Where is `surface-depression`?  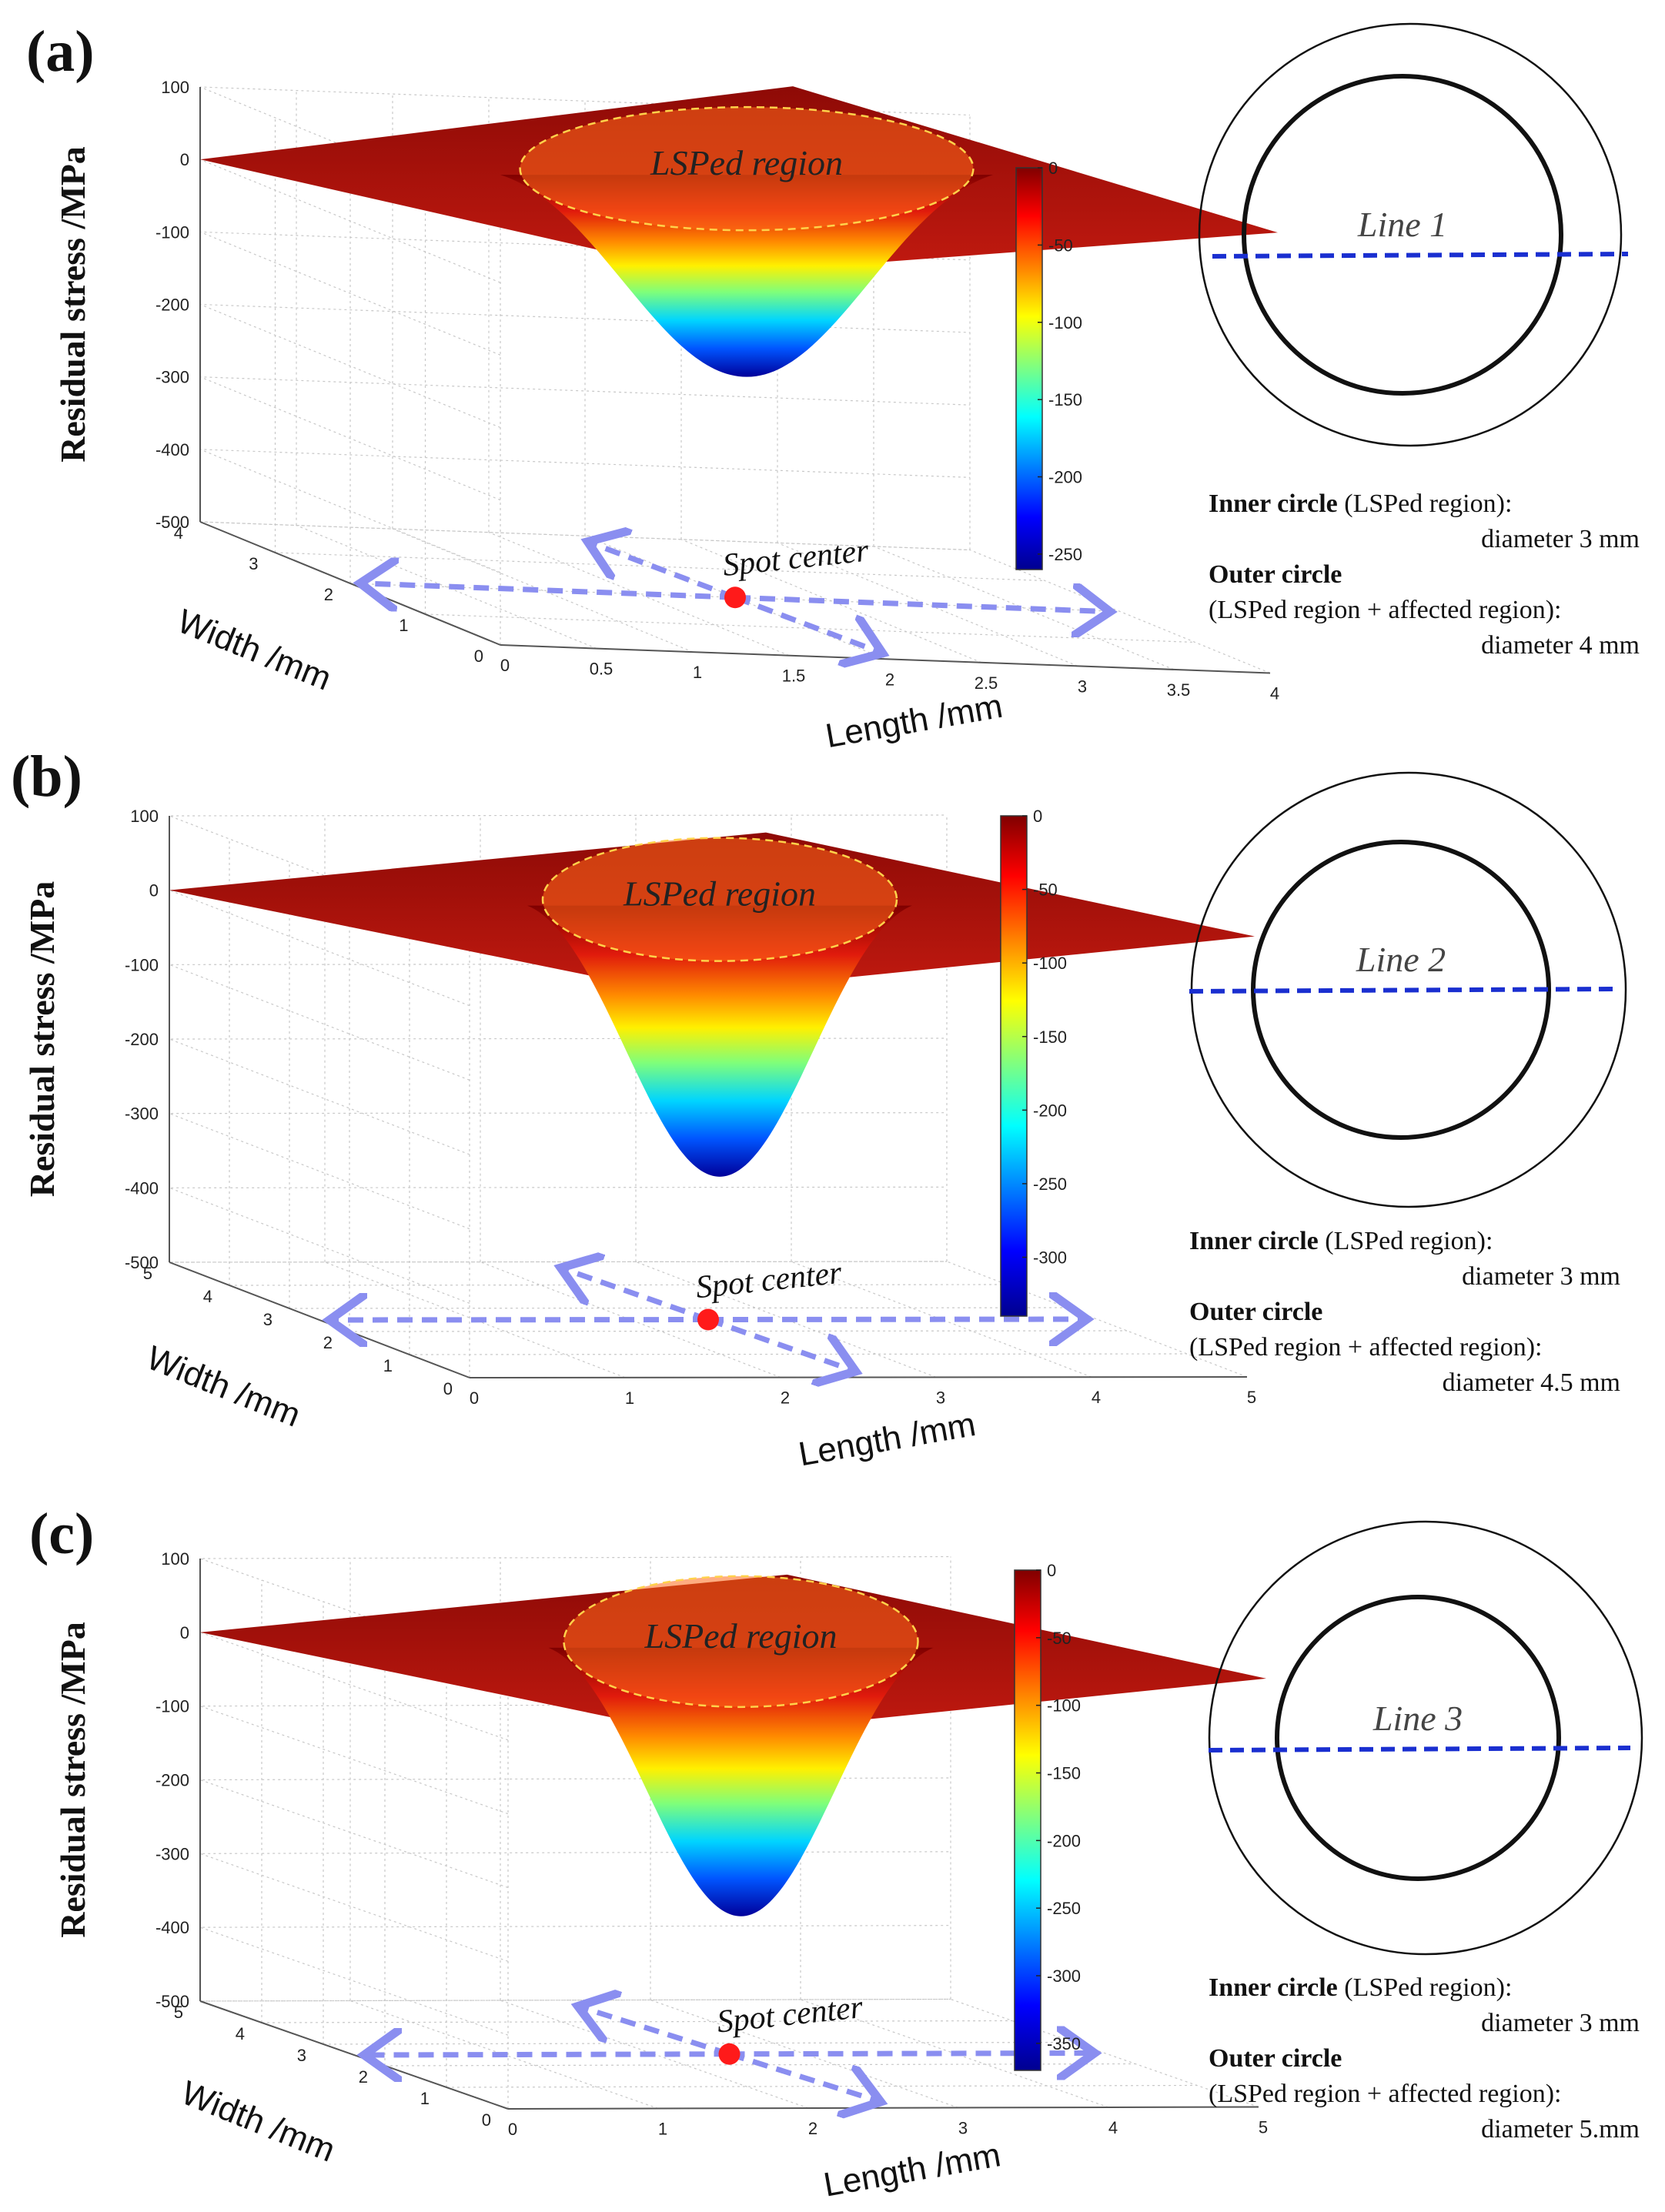
surface-depression is located at coordinates (746, 276).